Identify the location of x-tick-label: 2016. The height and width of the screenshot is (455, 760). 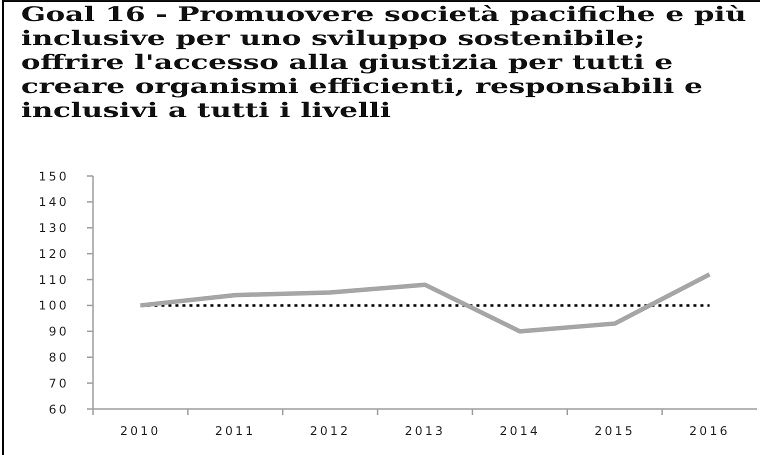
(709, 431).